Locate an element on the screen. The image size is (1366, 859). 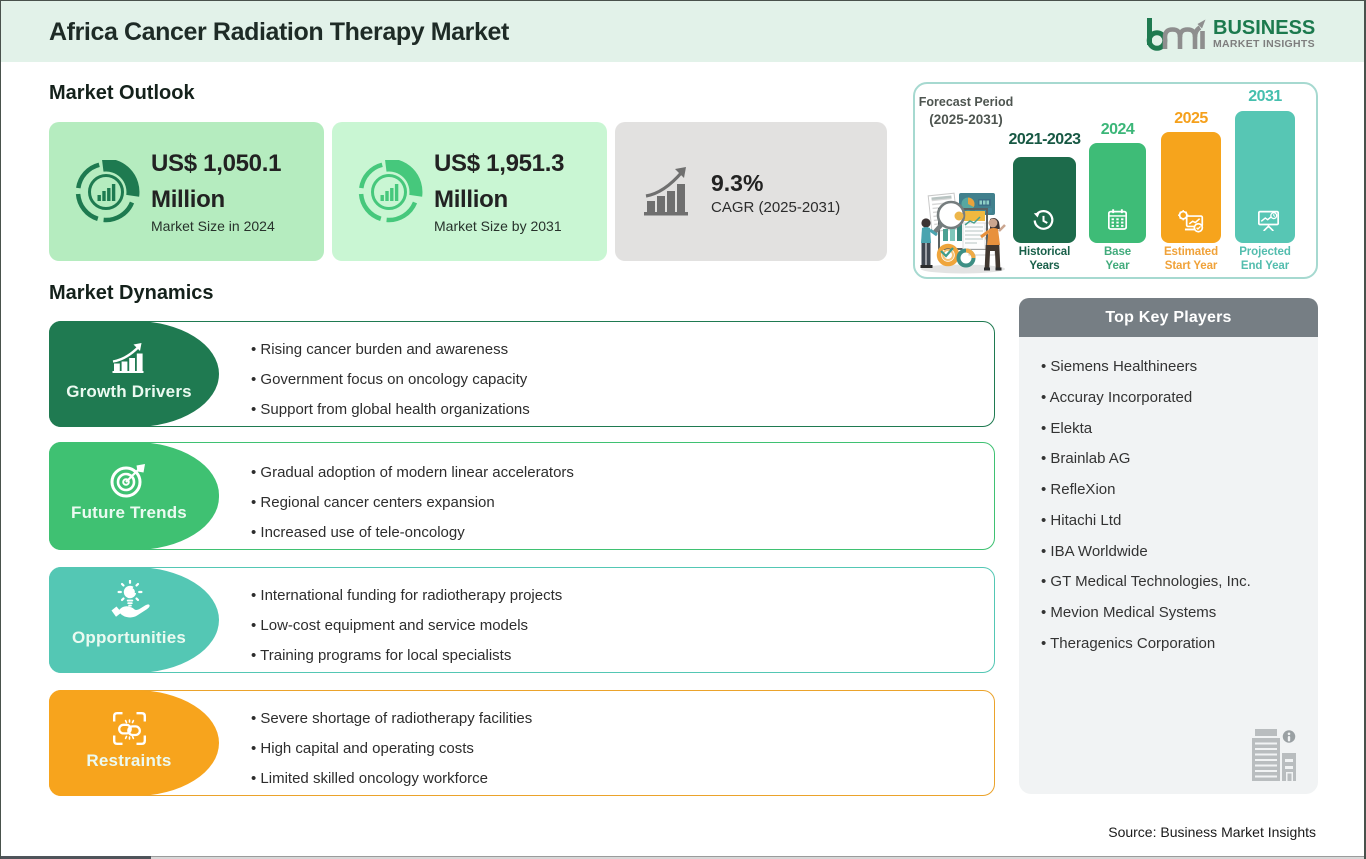
svg-text: BUSINESS is located at coordinates (1264, 28).